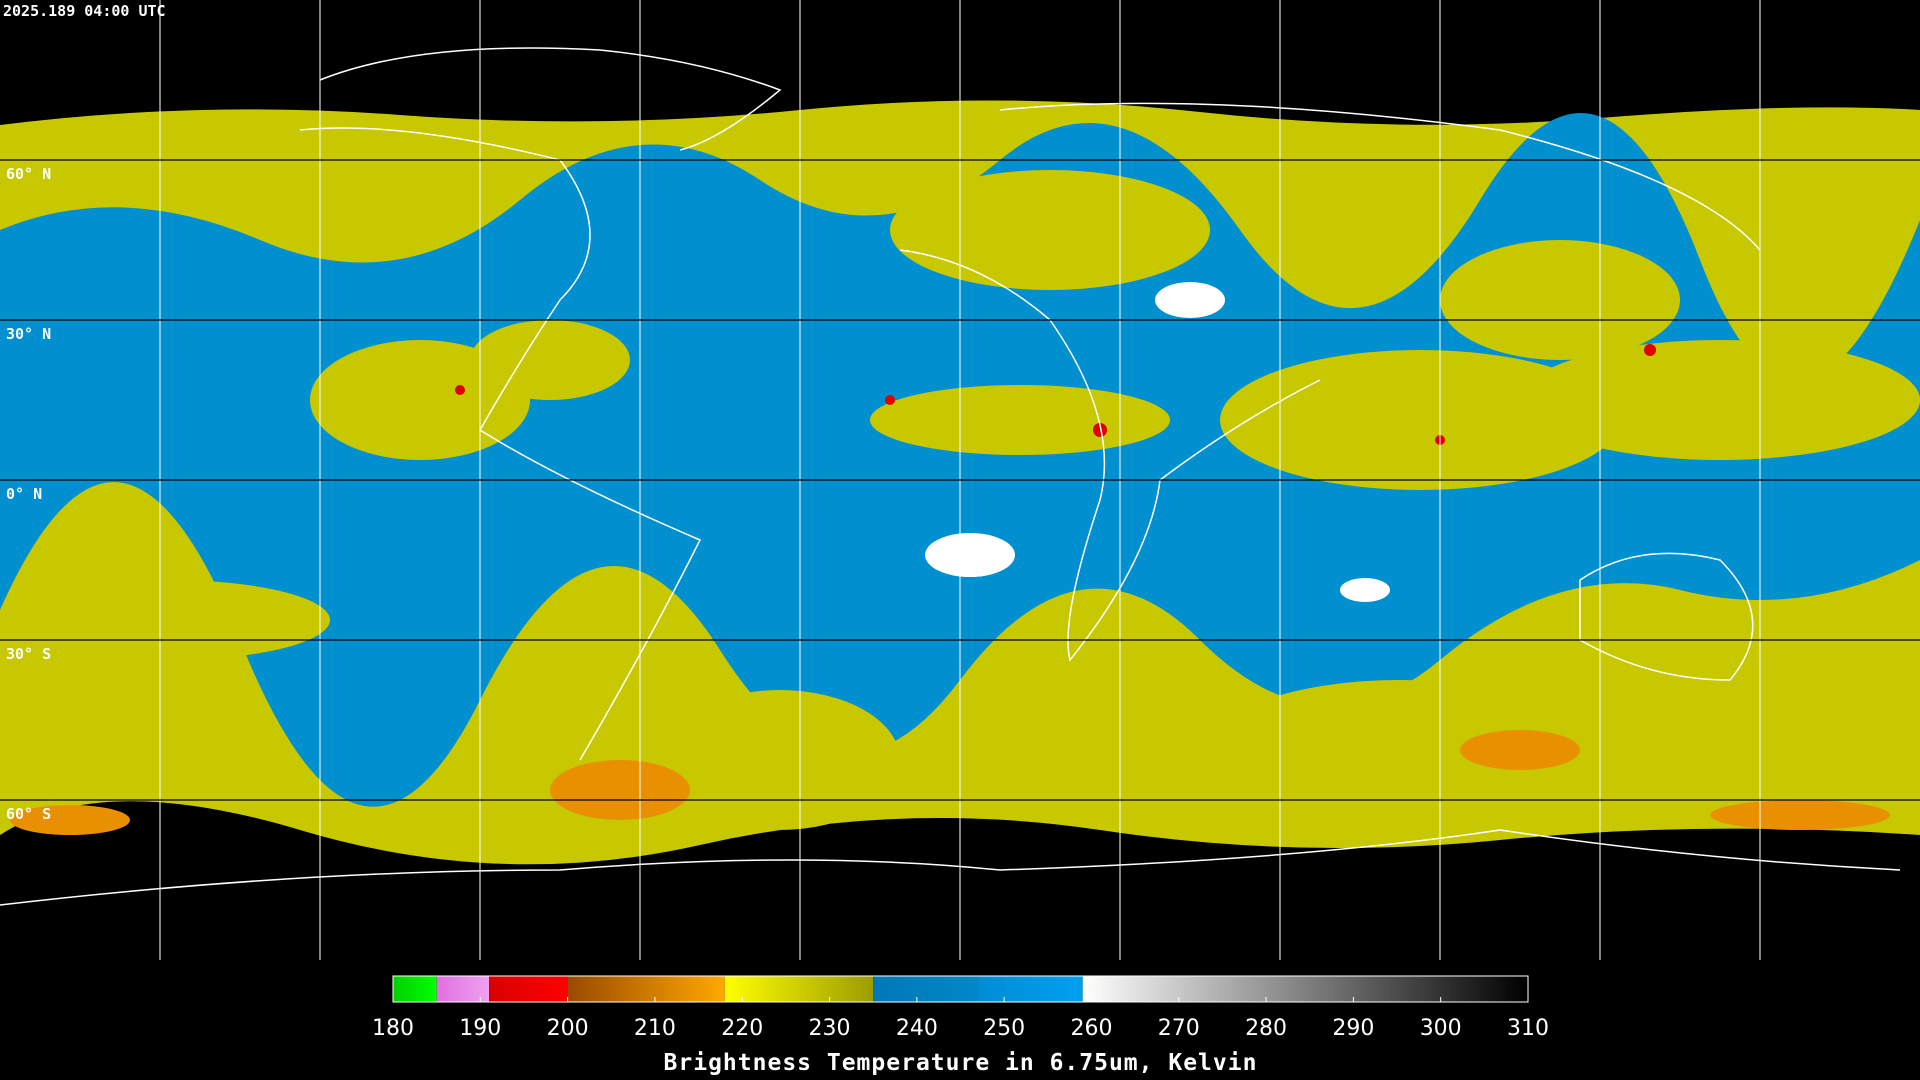 This screenshot has width=1920, height=1080. What do you see at coordinates (28, 654) in the screenshot?
I see `lat-label: 30° S` at bounding box center [28, 654].